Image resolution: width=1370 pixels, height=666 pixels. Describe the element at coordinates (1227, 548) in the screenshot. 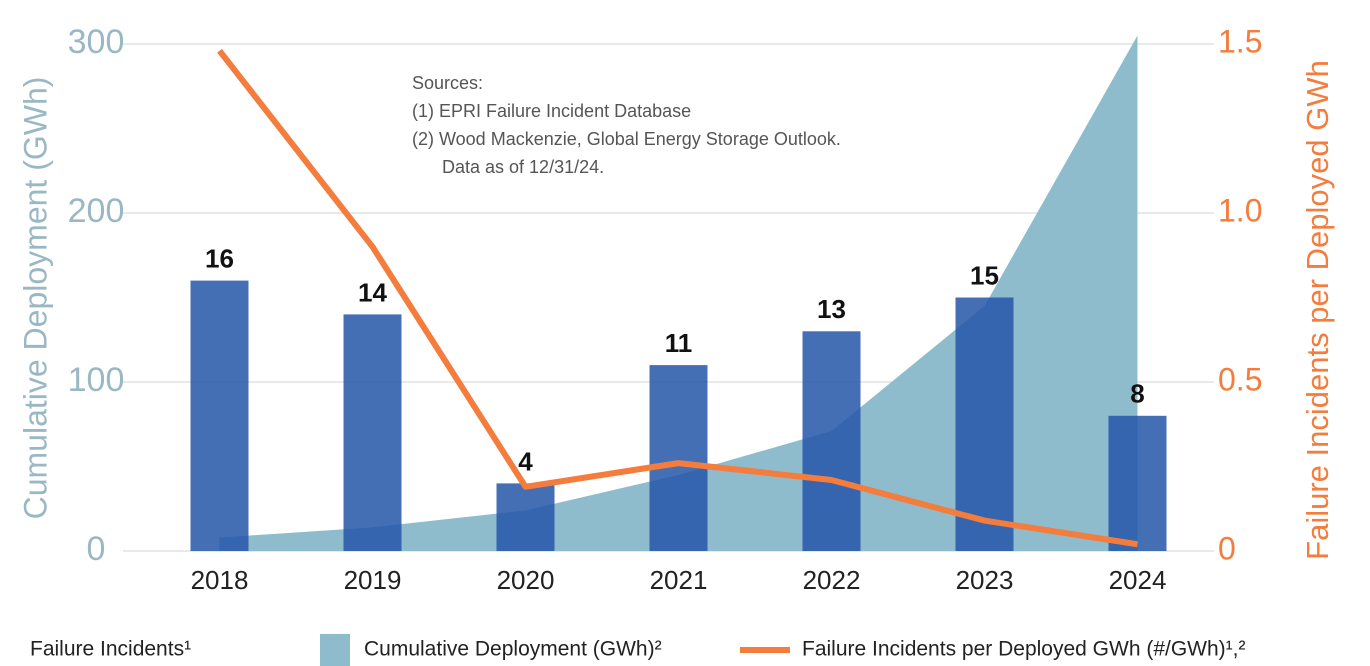

I see `y2-tick-label: 0` at that location.